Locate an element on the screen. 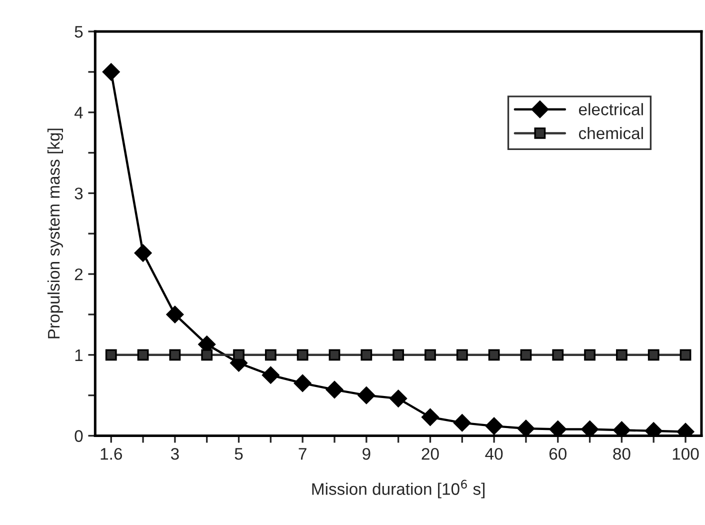 The height and width of the screenshot is (525, 705). x-tick-label: 60 is located at coordinates (557, 454).